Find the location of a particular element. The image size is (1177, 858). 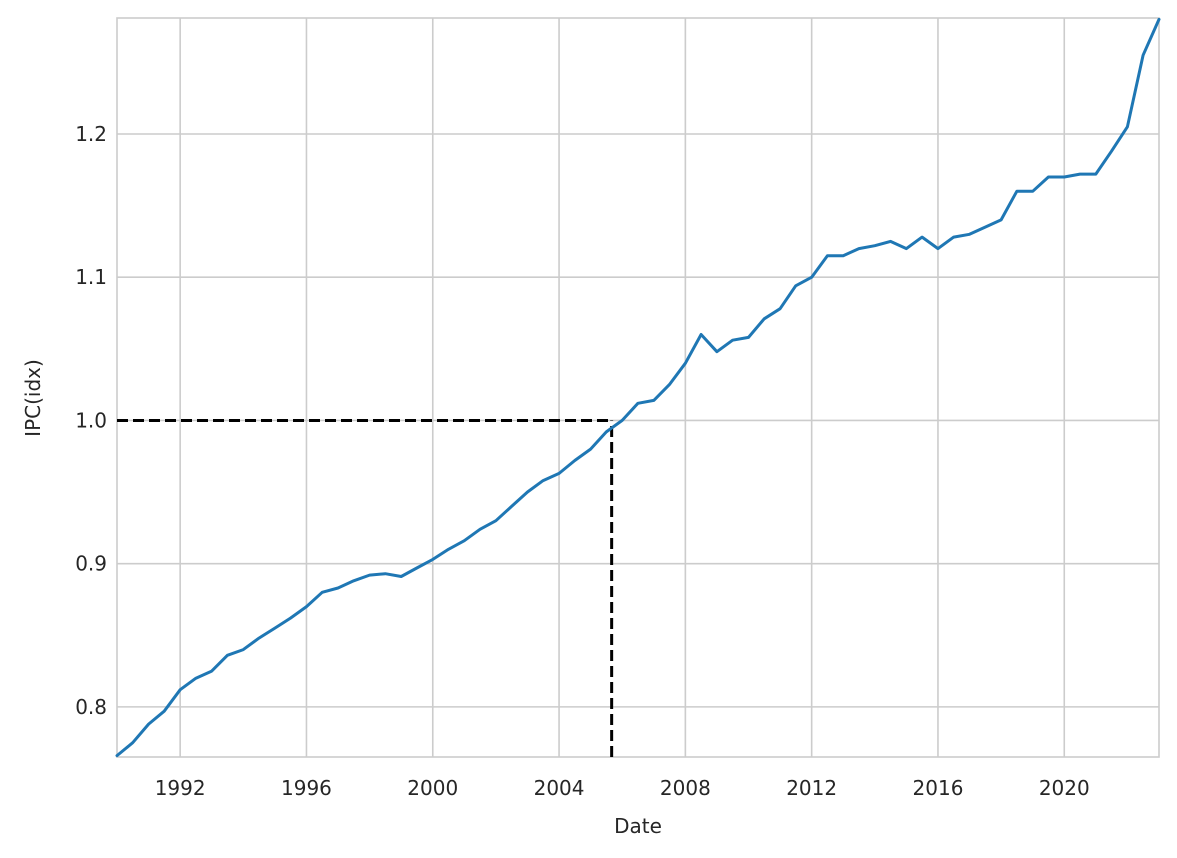

y-tick-label: 0.8 is located at coordinates (91, 707).